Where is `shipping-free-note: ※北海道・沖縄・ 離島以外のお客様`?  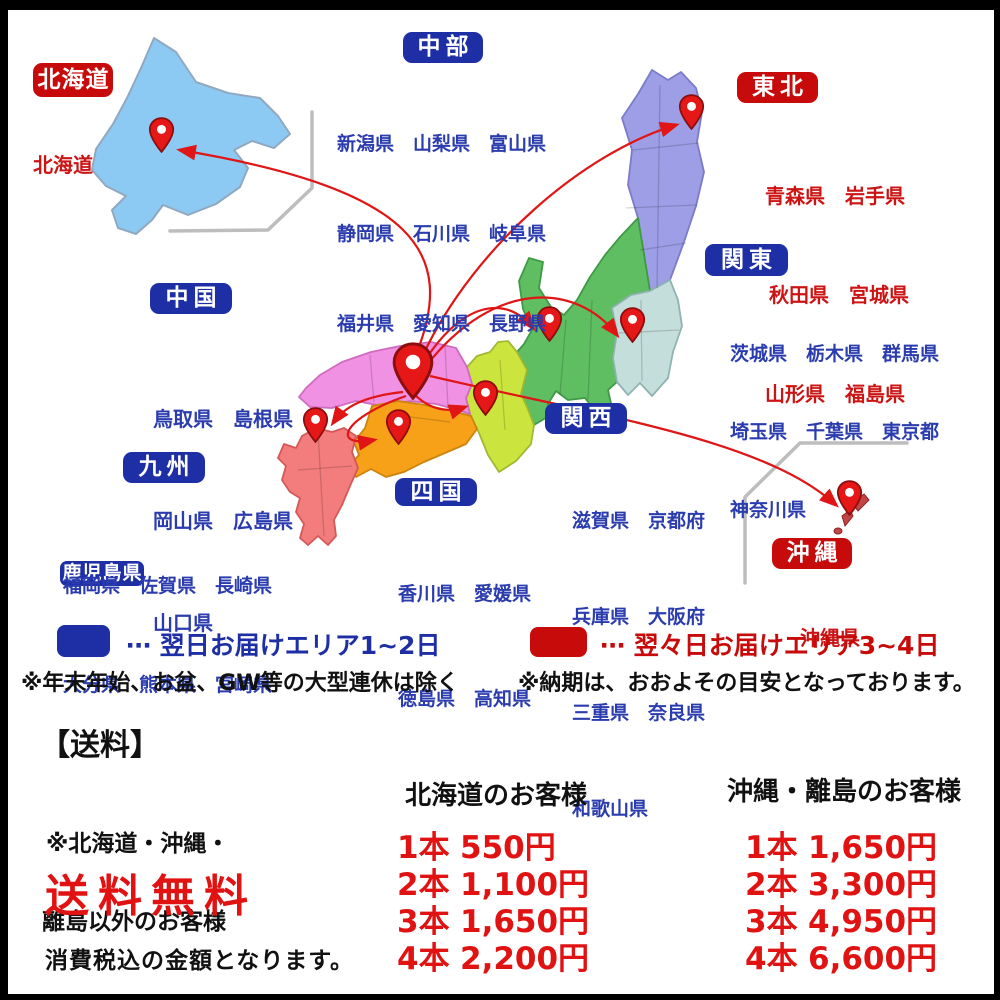
shipping-free-note: ※北海道・沖縄・ 離島以外のお客様 is located at coordinates (136, 883).